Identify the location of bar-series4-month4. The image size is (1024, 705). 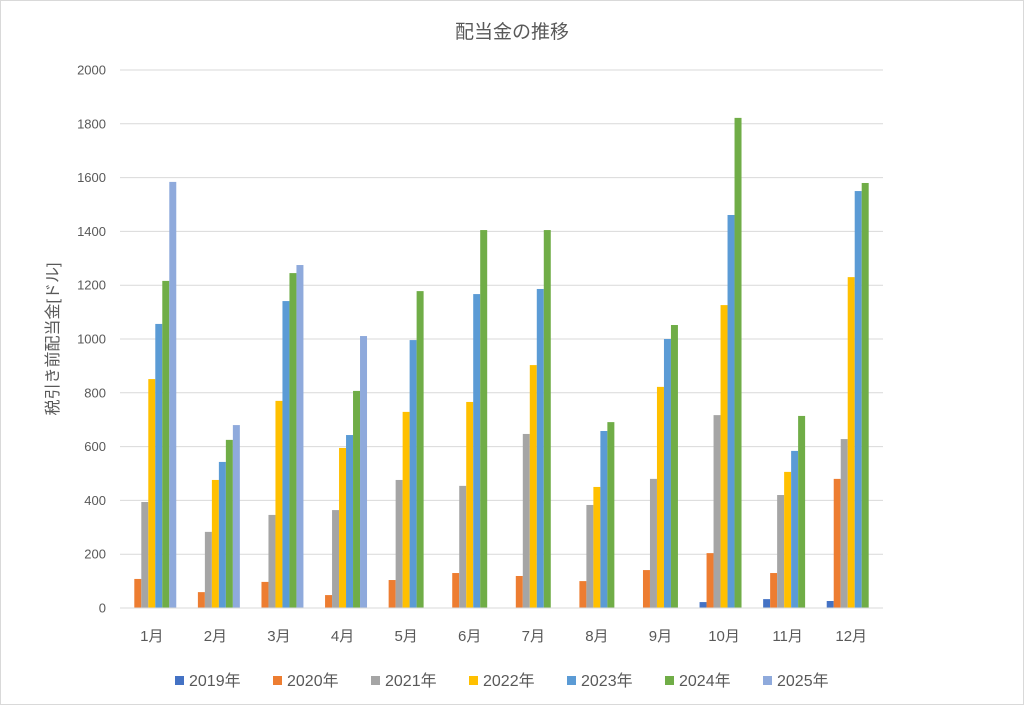
(343, 527).